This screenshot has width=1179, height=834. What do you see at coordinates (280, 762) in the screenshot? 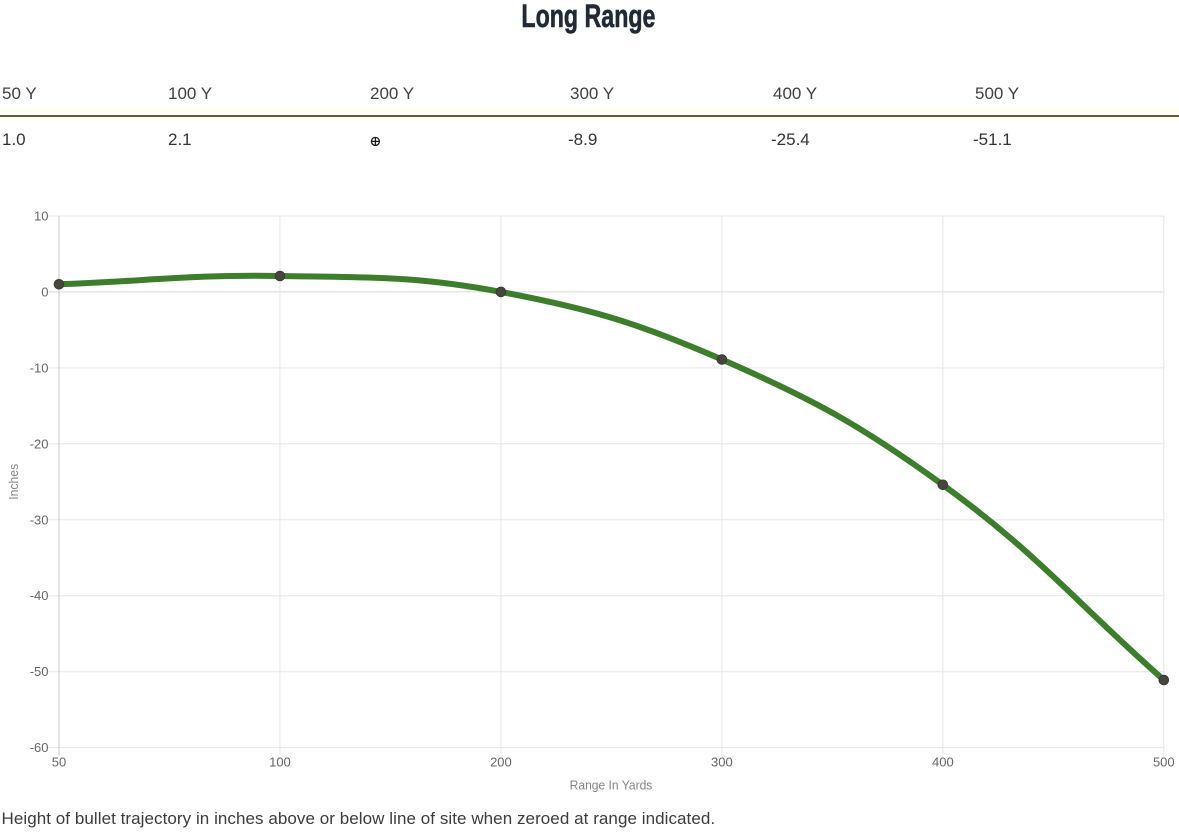
I see `svg-text: 100` at bounding box center [280, 762].